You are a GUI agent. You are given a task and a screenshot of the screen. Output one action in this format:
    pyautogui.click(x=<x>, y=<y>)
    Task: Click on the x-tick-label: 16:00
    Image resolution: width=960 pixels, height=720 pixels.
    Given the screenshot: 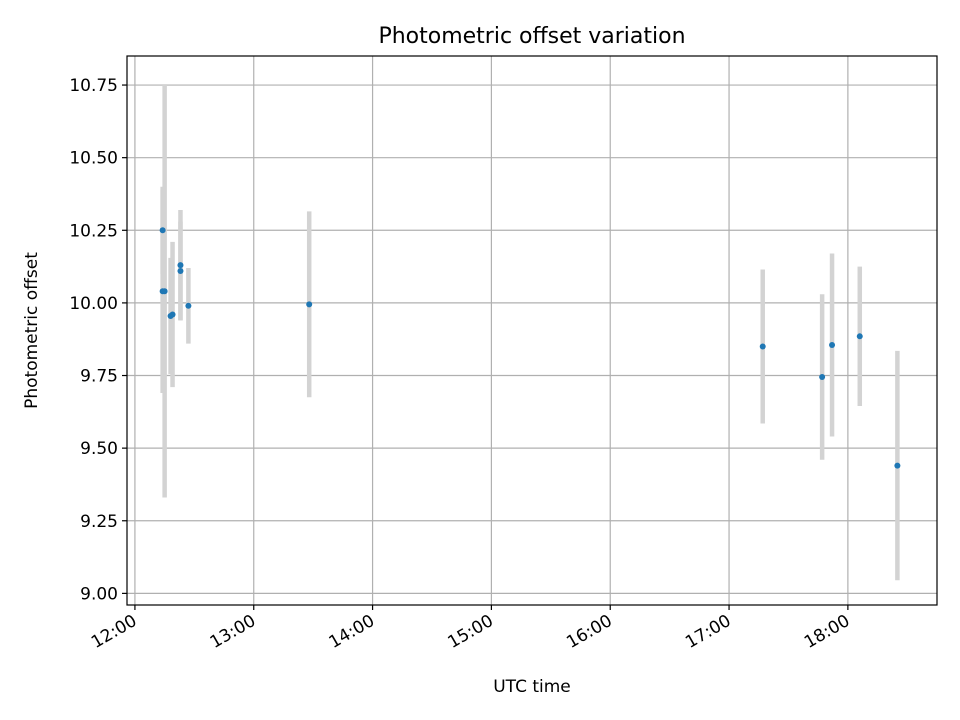 What is the action you would take?
    pyautogui.click(x=589, y=632)
    